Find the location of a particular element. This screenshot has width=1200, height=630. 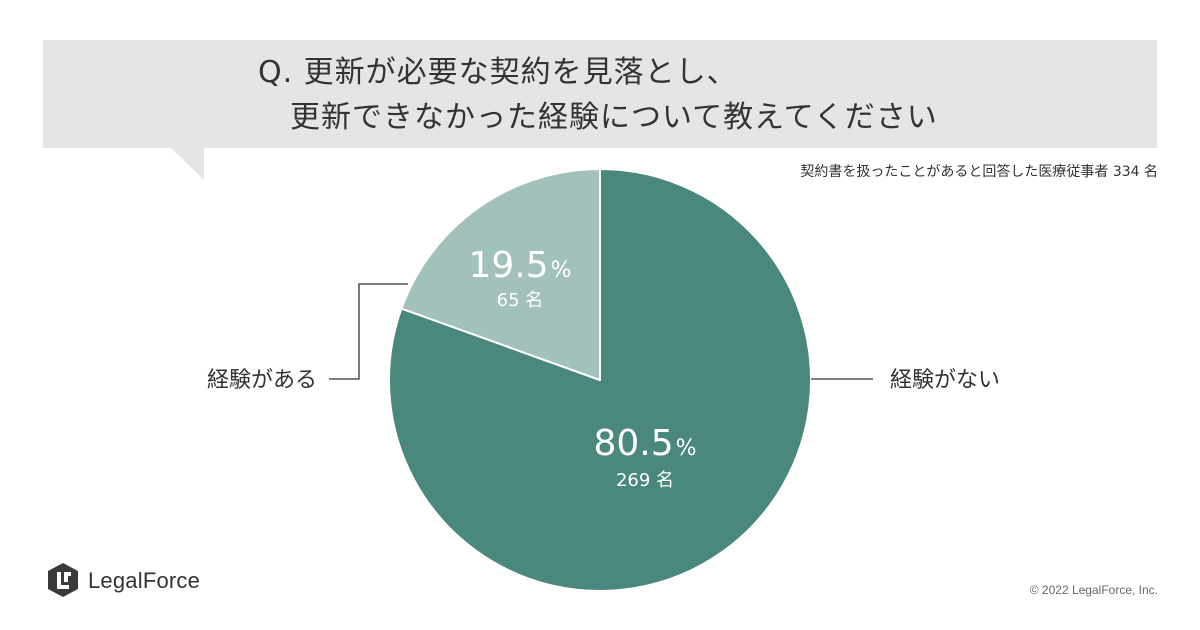

question-line-2: 更新できなかった経験について教えてください is located at coordinates (614, 117).